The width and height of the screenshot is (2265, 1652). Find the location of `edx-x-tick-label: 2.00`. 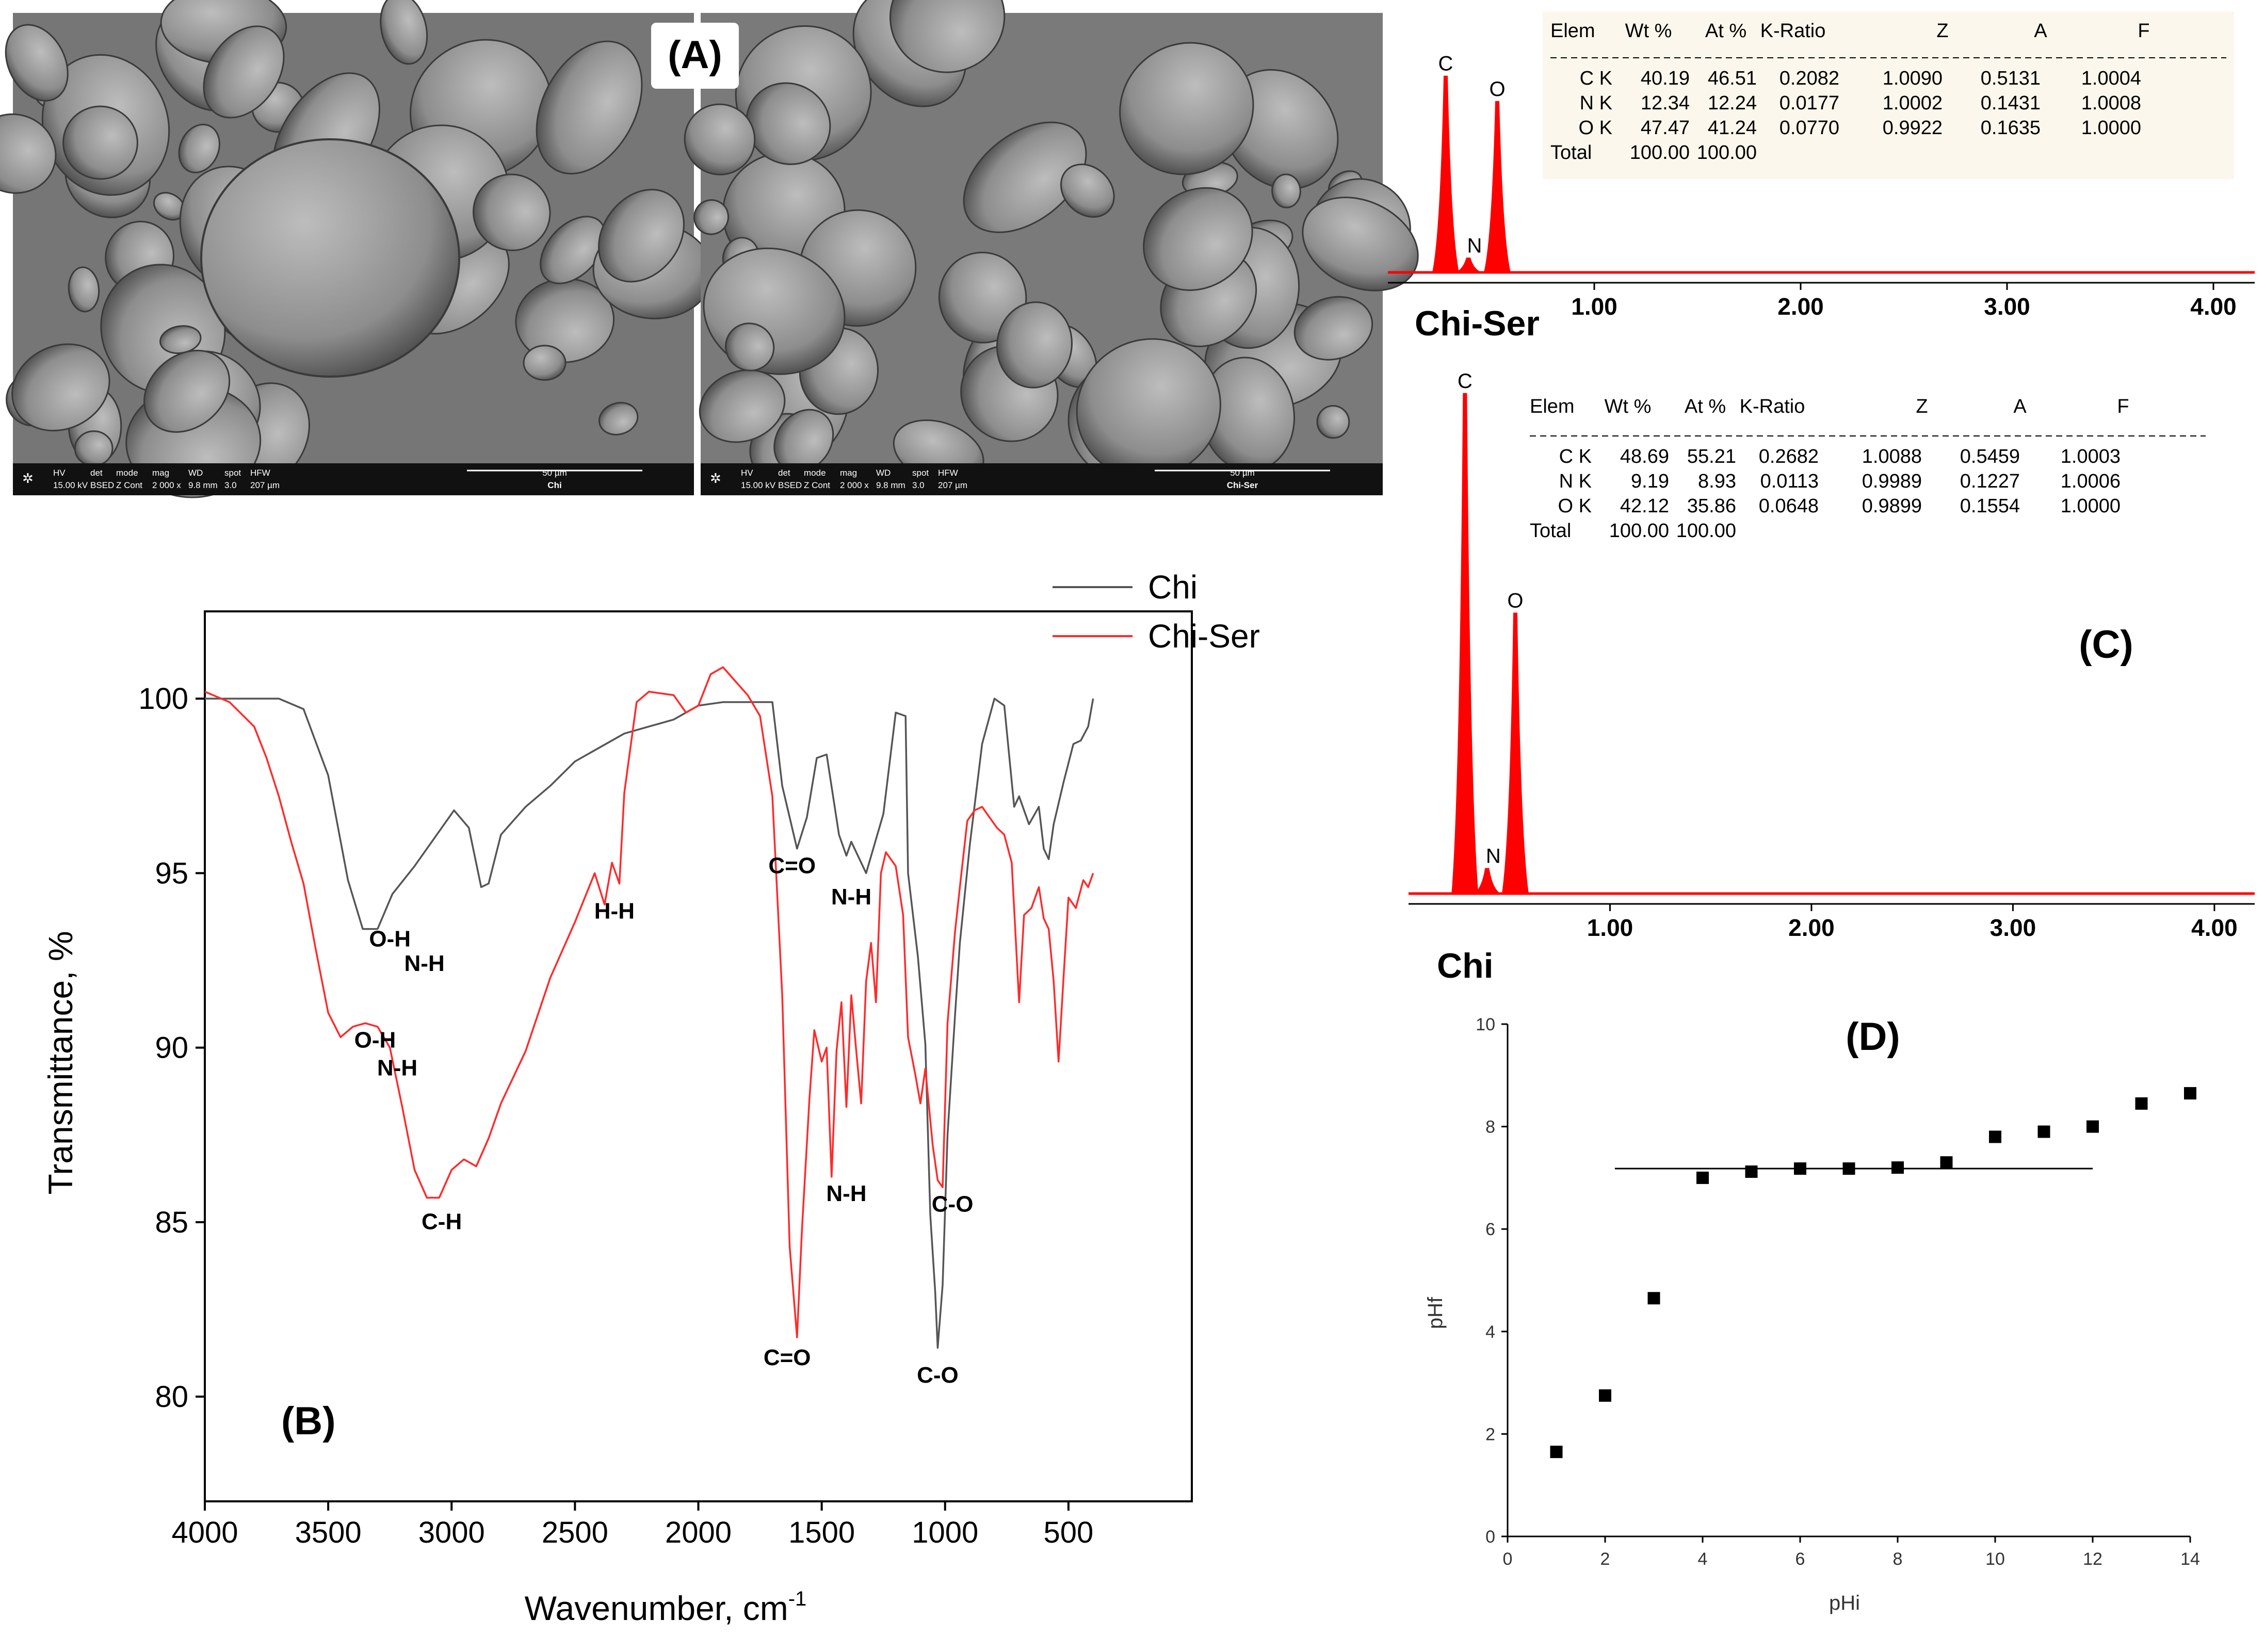

edx-x-tick-label: 2.00 is located at coordinates (1800, 306).